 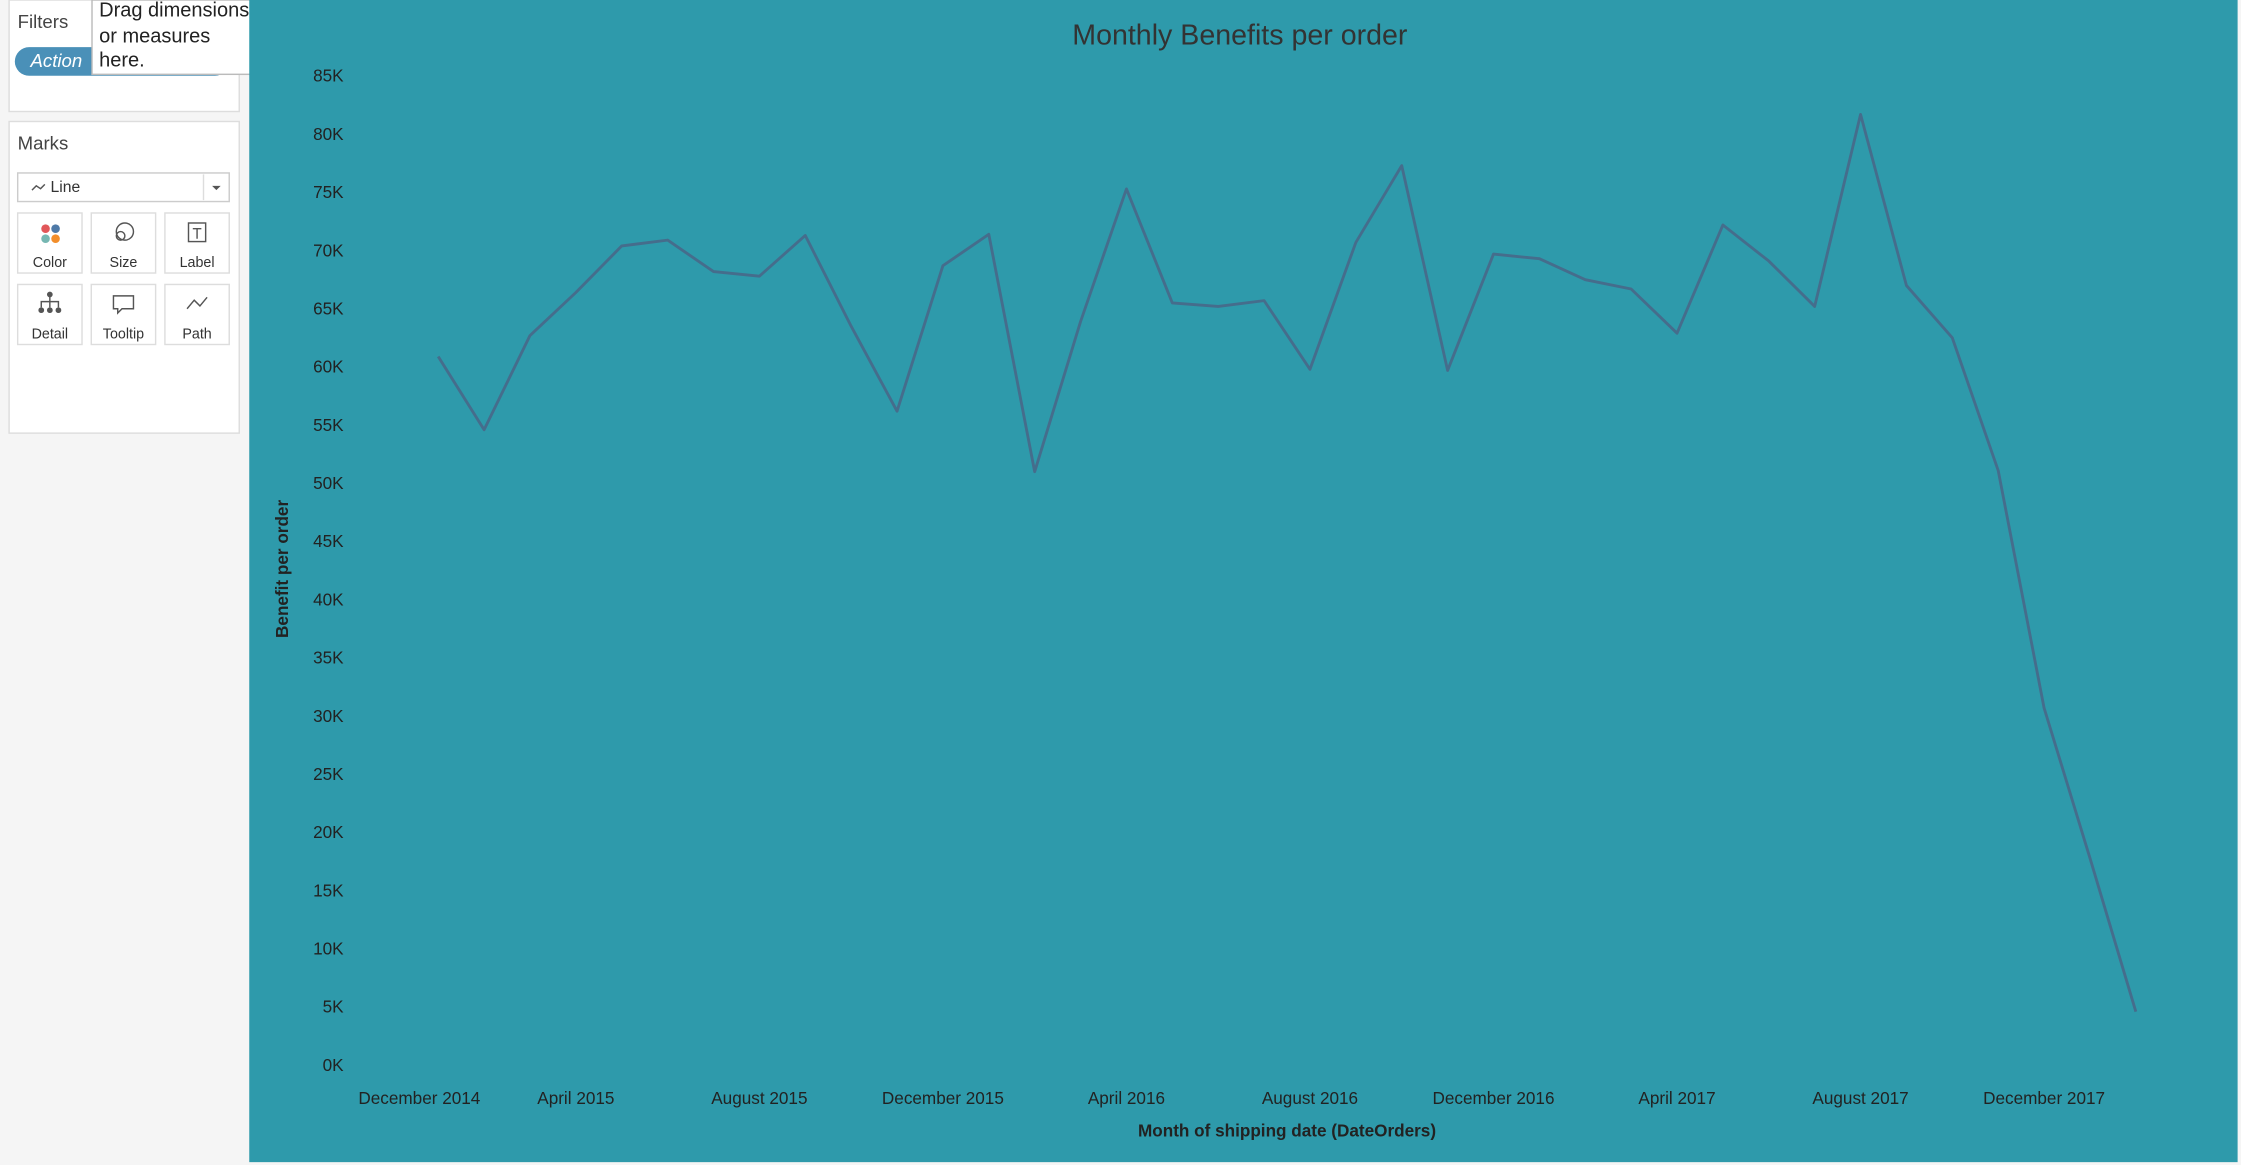 What do you see at coordinates (1240, 36) in the screenshot?
I see `chart-title: Monthly Benefits per order` at bounding box center [1240, 36].